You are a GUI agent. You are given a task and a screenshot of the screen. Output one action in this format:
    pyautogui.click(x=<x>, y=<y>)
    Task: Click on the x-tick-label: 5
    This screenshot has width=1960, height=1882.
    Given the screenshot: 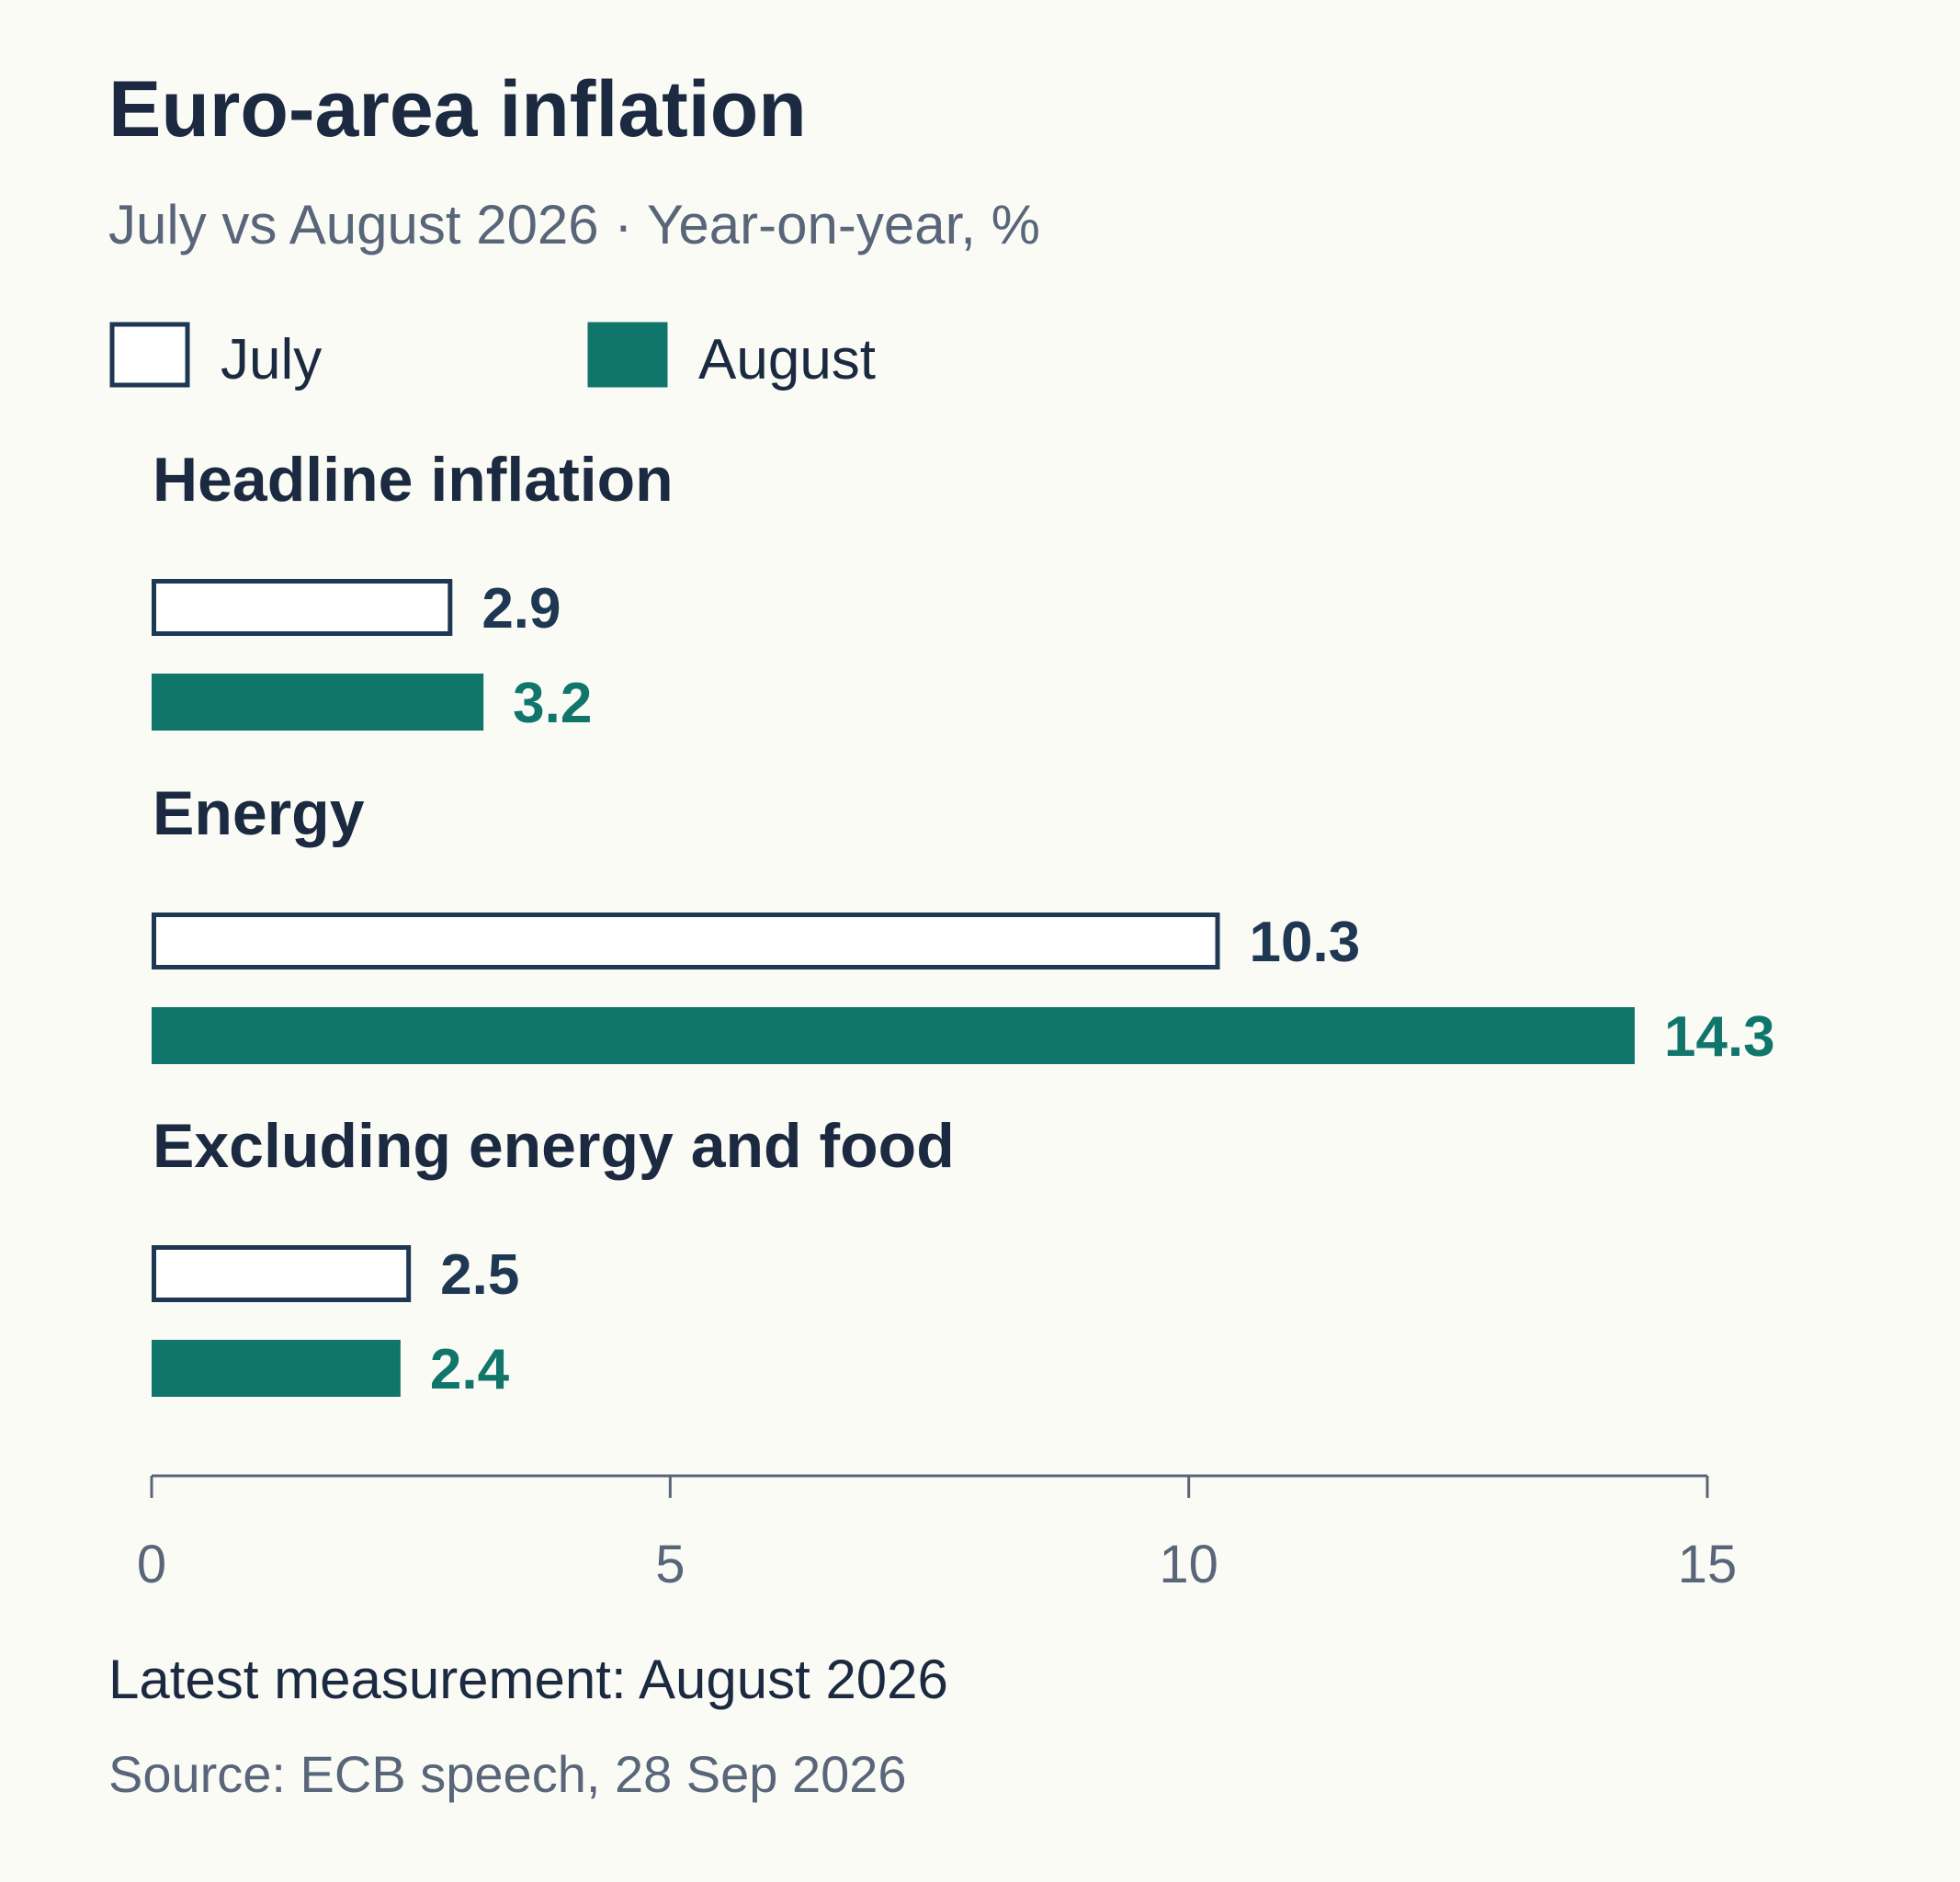 What is the action you would take?
    pyautogui.click(x=670, y=1564)
    